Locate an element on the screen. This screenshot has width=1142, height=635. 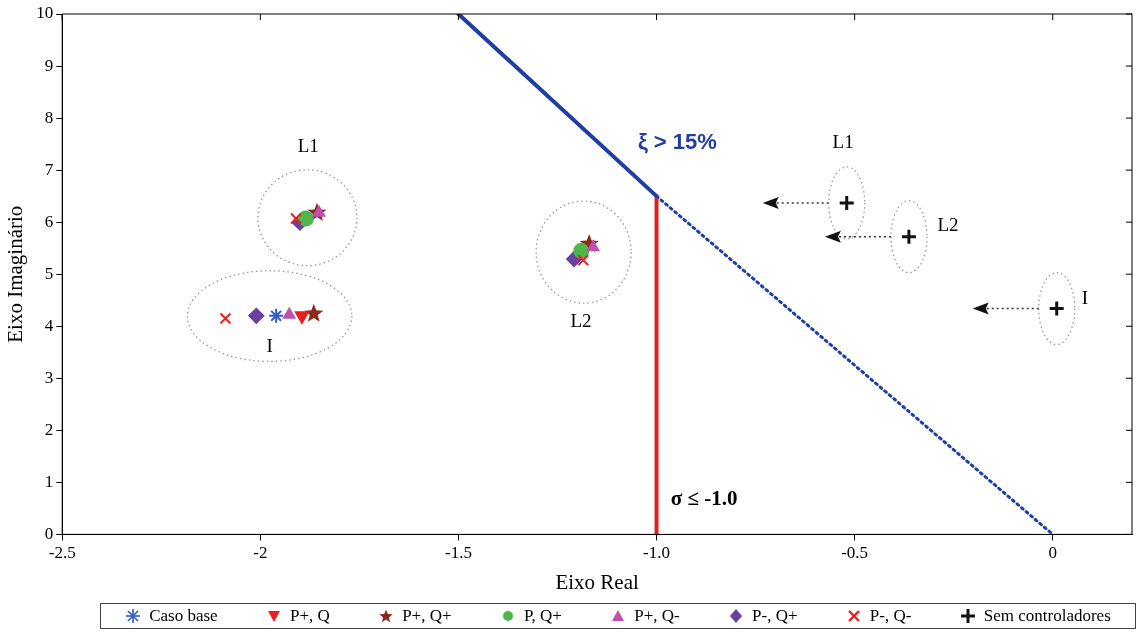
y-tick-label: 4 is located at coordinates (49, 325).